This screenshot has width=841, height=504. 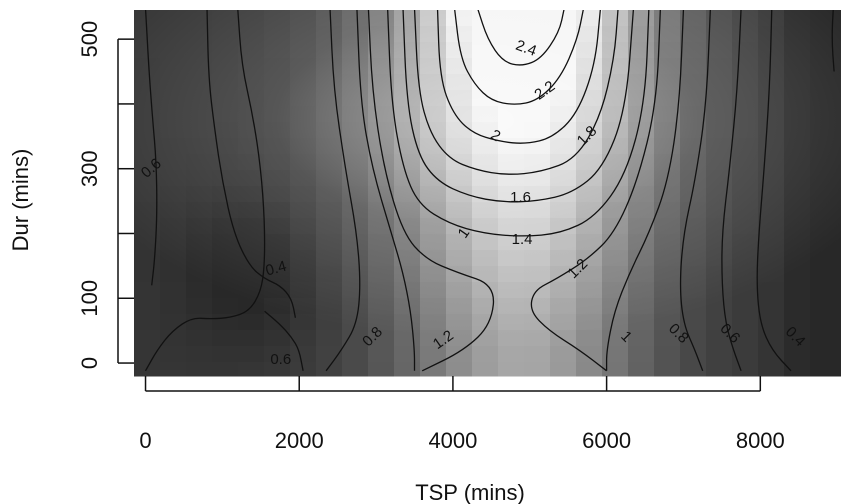 I want to click on y-tick-label: 0, so click(x=89, y=363).